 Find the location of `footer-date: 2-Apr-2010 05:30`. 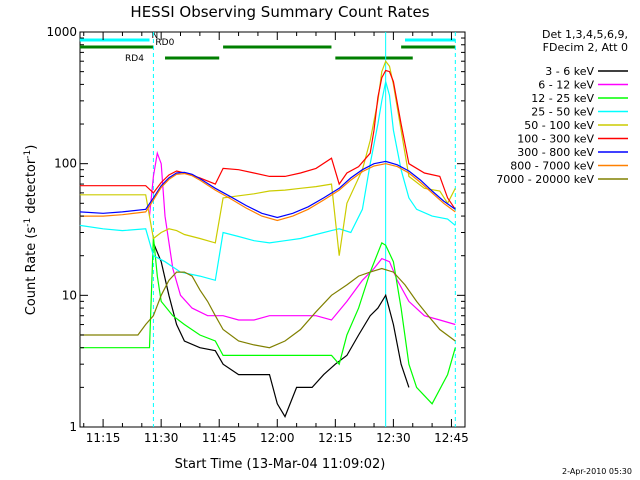

footer-date: 2-Apr-2010 05:30 is located at coordinates (597, 471).